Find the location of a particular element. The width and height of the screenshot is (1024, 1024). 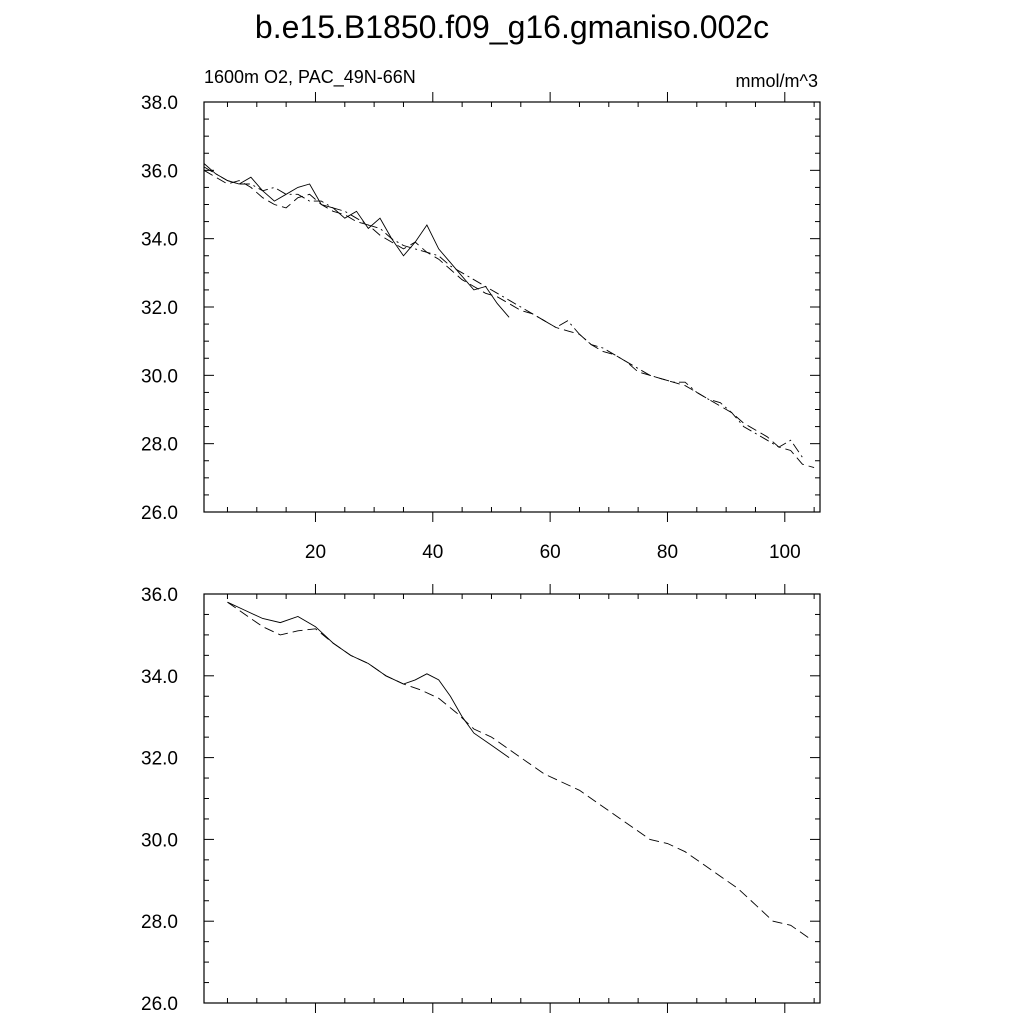

panel-right-label: mmol/m^3 is located at coordinates (777, 81).